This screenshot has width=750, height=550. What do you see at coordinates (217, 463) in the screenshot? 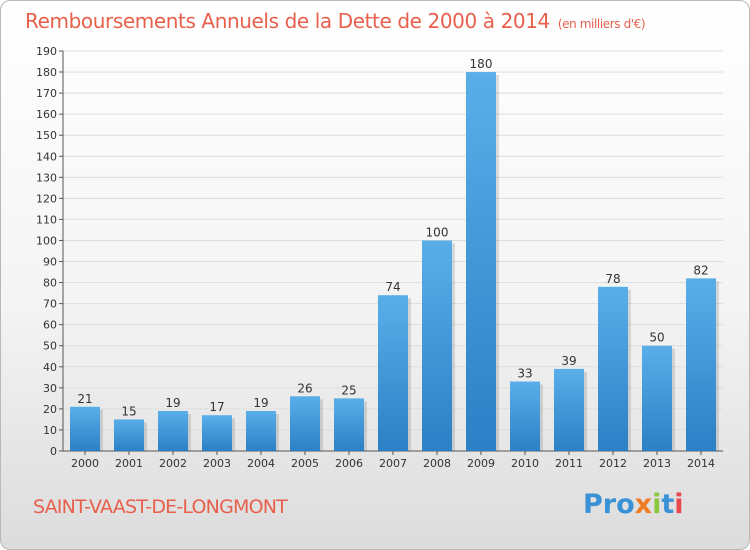
I see `x-tick-label-2003: 2003` at bounding box center [217, 463].